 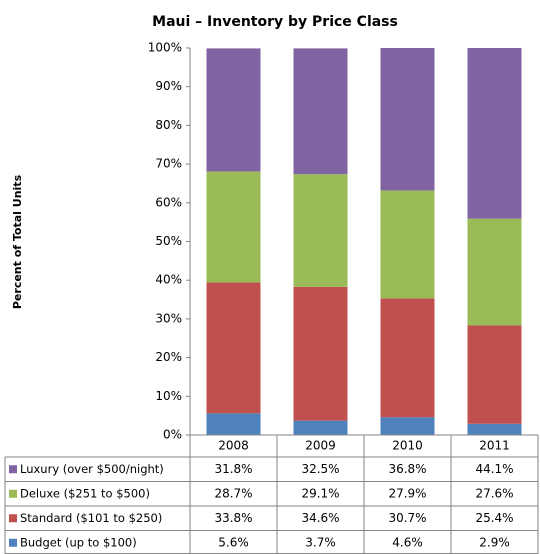 I want to click on chart-title: Maui – Inventory by Price Class, so click(x=275, y=22).